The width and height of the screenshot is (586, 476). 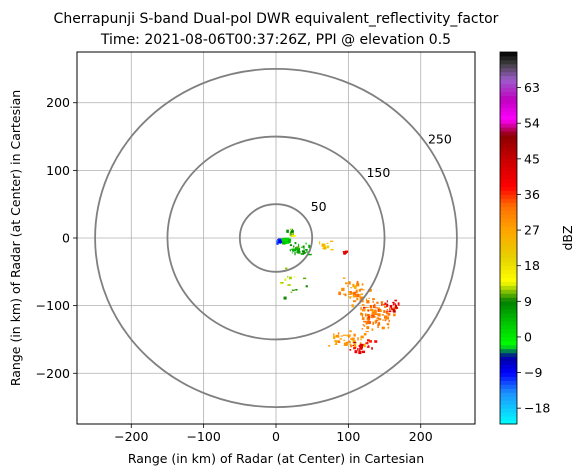 What do you see at coordinates (338, 291) in the screenshot?
I see `reflectivity-echoes` at bounding box center [338, 291].